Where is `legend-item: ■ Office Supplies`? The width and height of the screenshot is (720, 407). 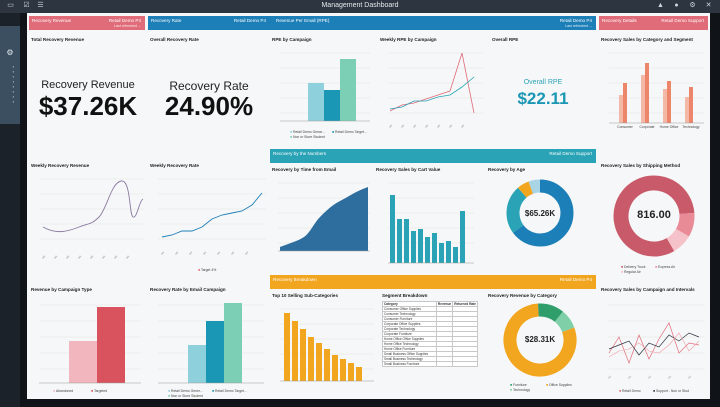
legend-item: ■ Office Supplies is located at coordinates (559, 385).